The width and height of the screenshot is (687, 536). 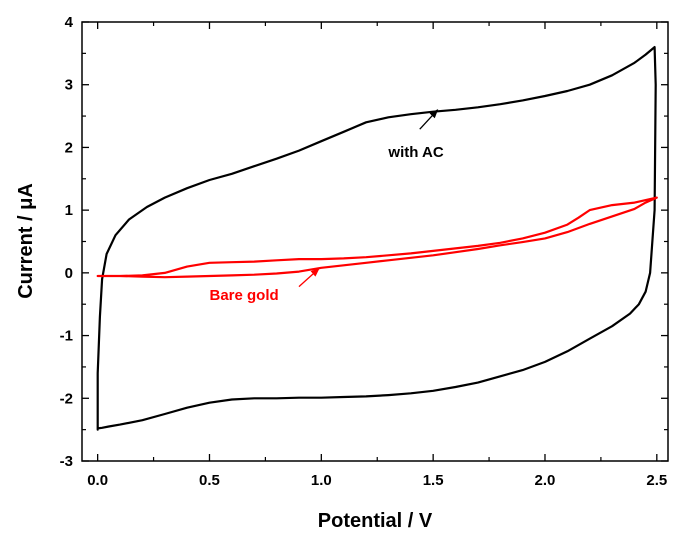 I want to click on y-tick-label: 0, so click(x=69, y=273).